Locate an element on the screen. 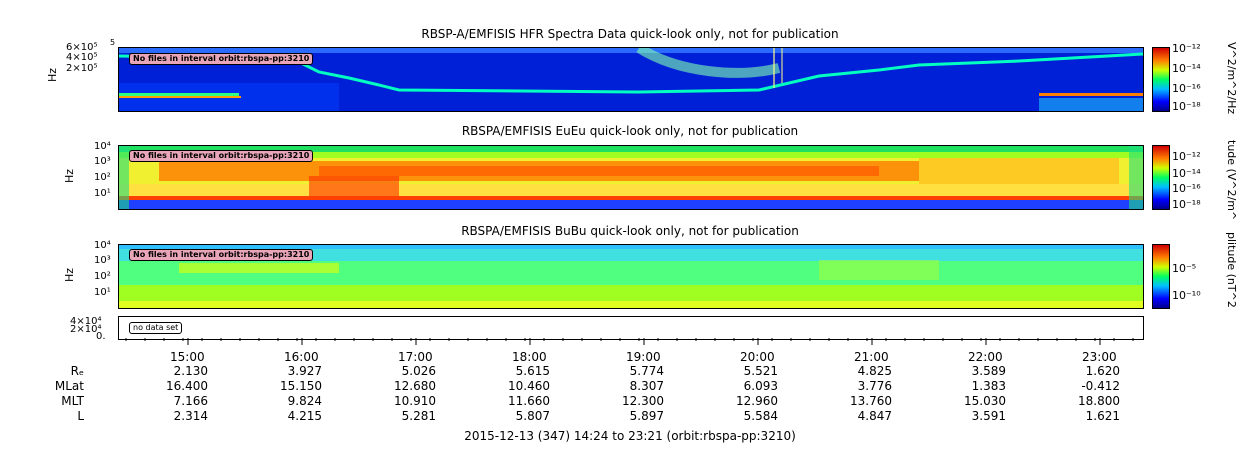  time-label-7: 22:00 is located at coordinates (985, 357).